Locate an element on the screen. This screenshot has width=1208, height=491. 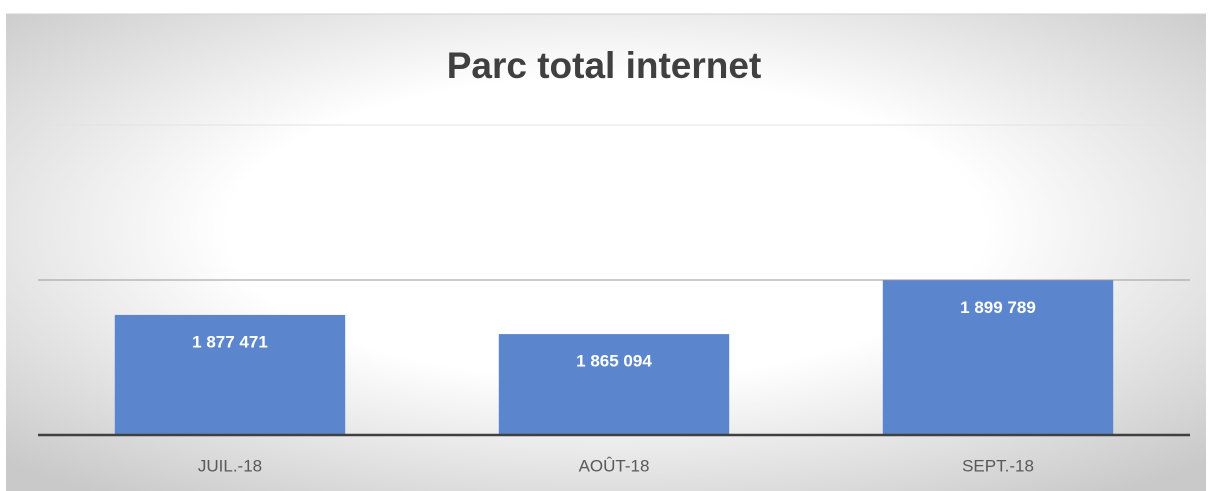
data-label: 1 865 094 is located at coordinates (614, 361).